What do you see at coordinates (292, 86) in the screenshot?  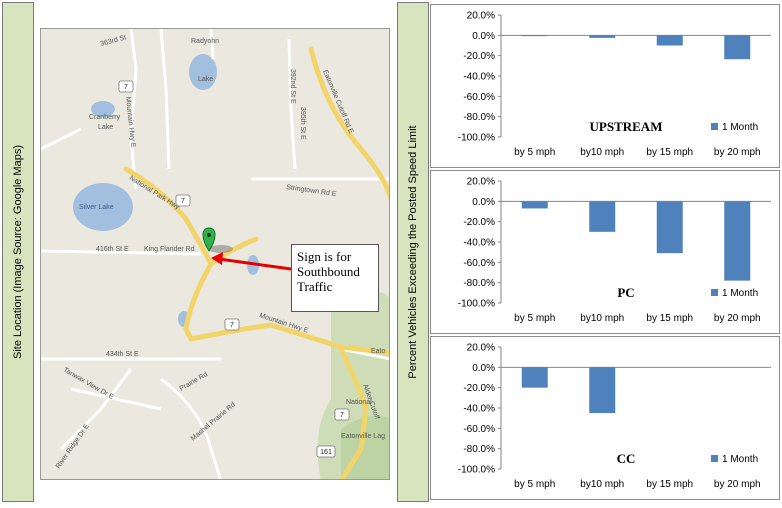 I see `map-label: 392nd St E` at bounding box center [292, 86].